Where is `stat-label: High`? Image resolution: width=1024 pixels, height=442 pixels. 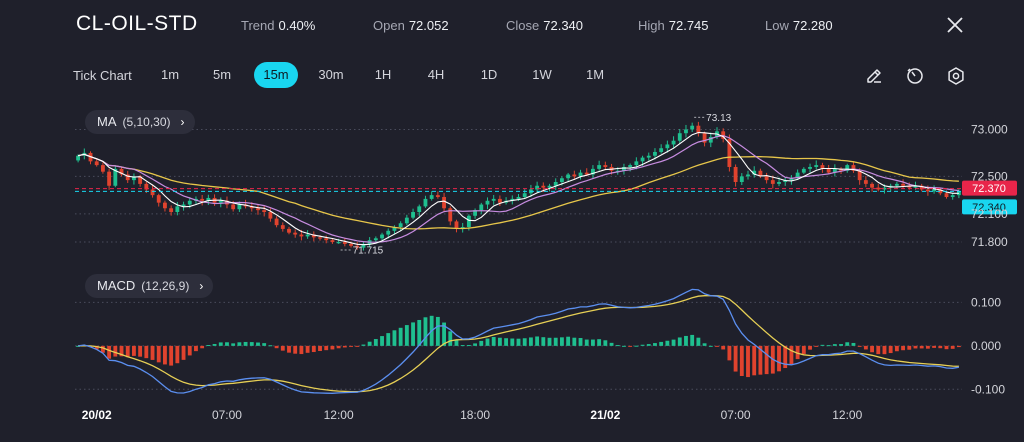 stat-label: High is located at coordinates (651, 25).